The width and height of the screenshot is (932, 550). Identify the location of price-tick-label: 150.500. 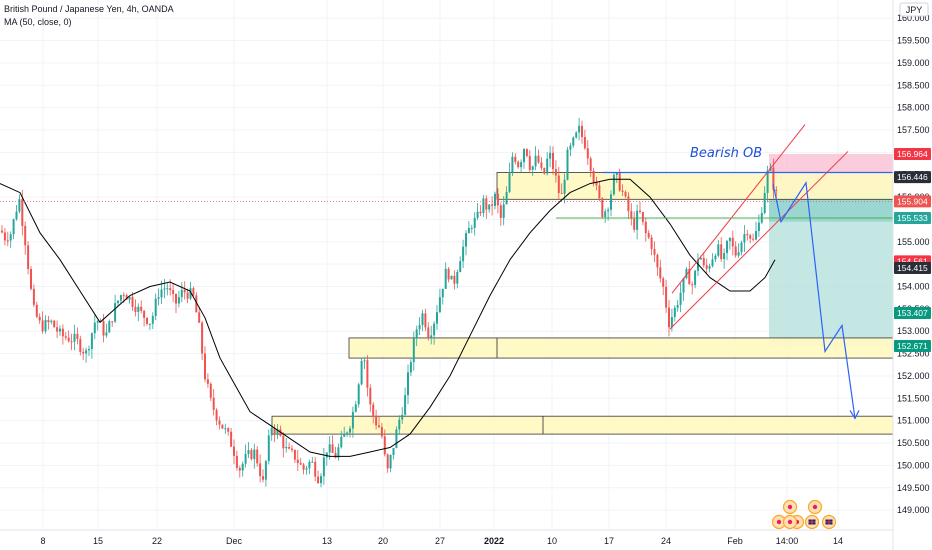
(913, 443).